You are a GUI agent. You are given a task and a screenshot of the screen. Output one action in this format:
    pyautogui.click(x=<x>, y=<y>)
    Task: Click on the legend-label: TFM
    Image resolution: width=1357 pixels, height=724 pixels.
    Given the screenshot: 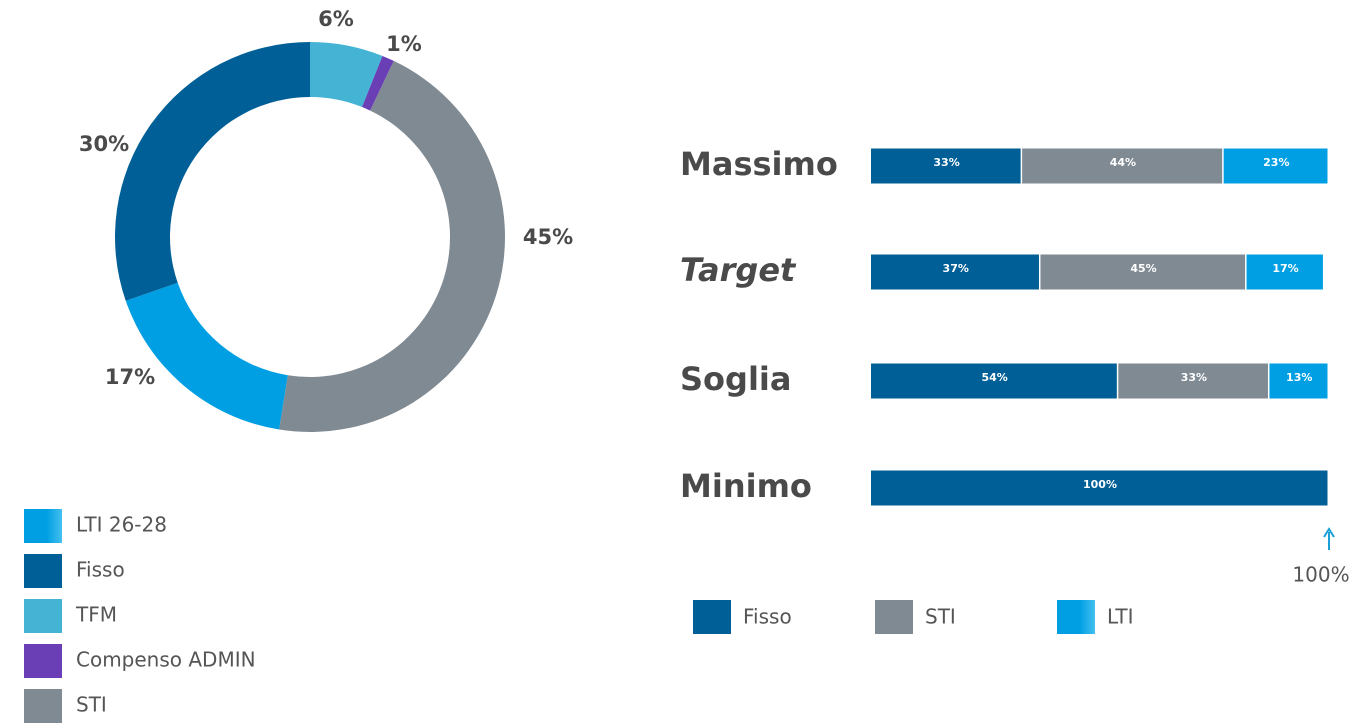 What is the action you would take?
    pyautogui.click(x=96, y=615)
    